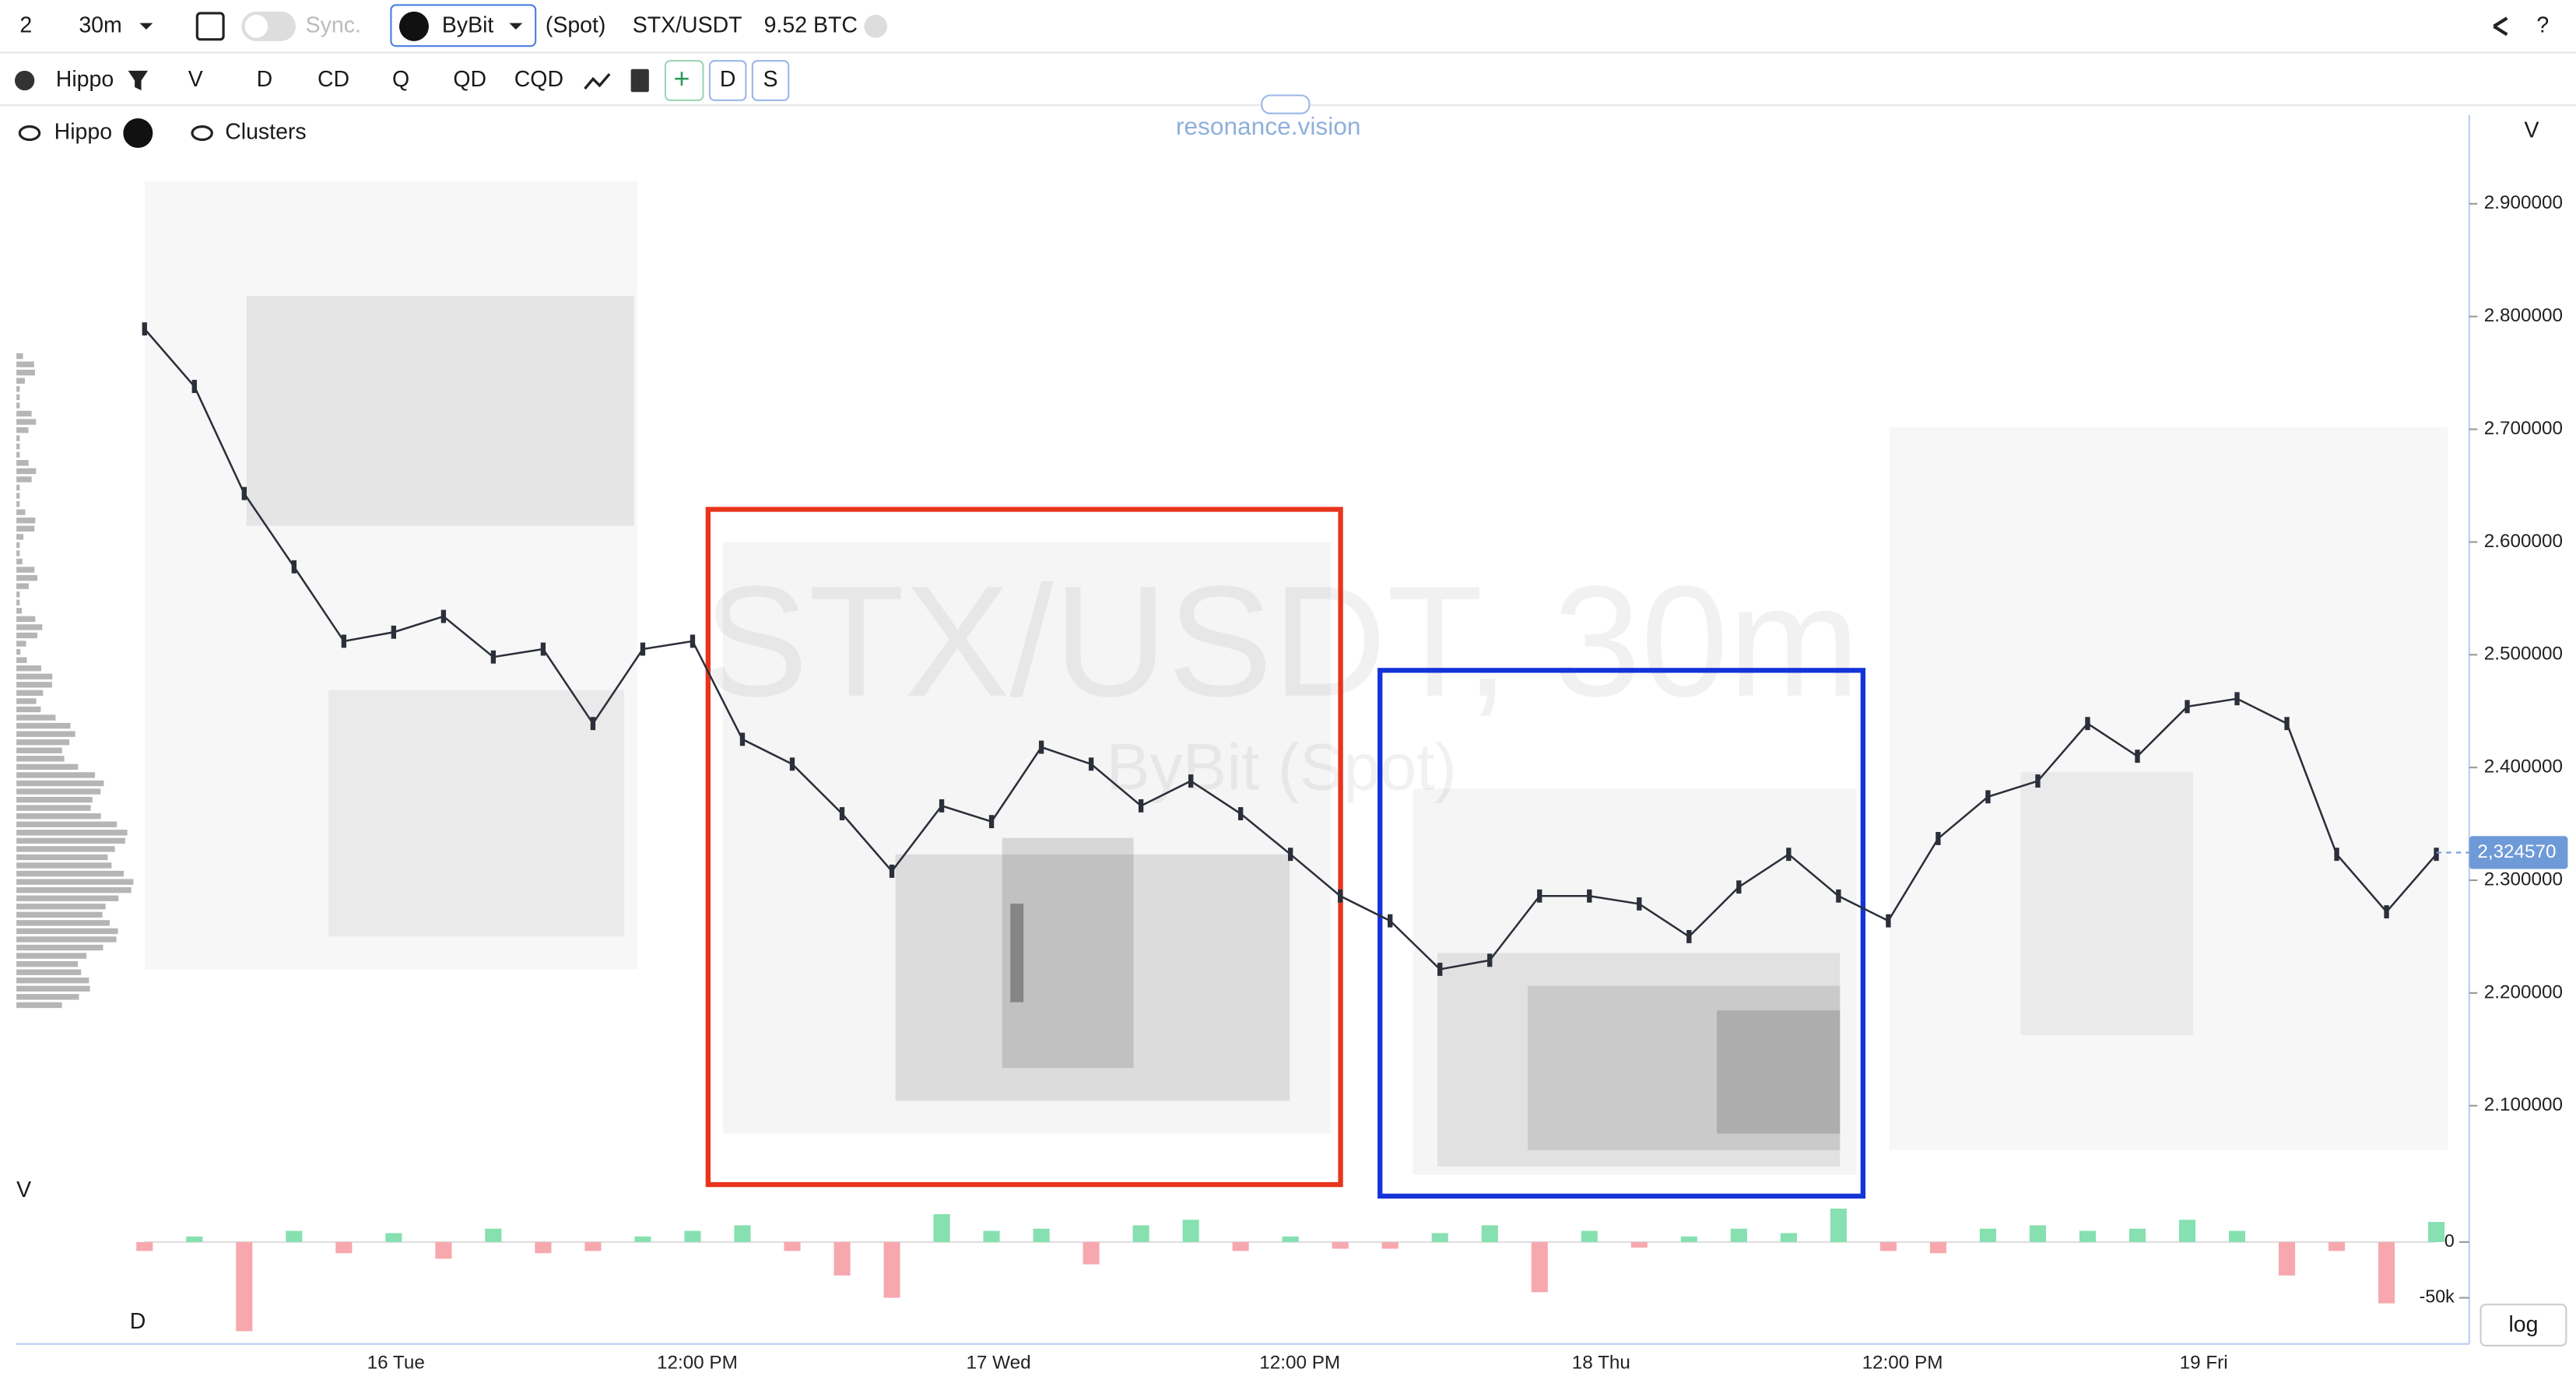  Describe the element at coordinates (196, 79) in the screenshot. I see `indicator-button: V` at that location.